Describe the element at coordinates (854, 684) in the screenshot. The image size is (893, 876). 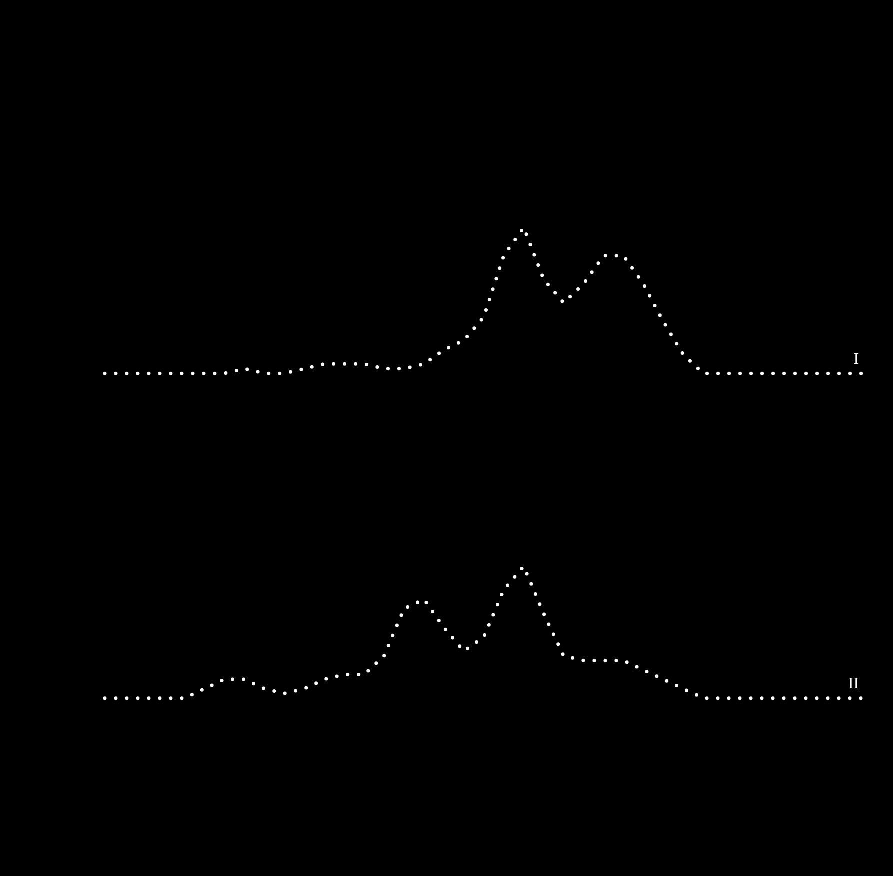
I see `series-label: II` at that location.